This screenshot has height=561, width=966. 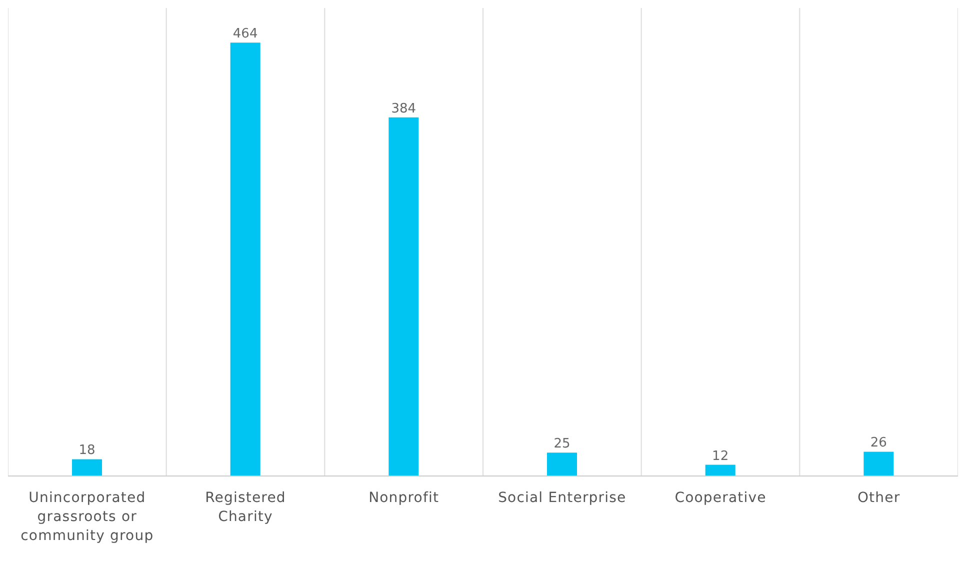 What do you see at coordinates (562, 444) in the screenshot?
I see `data-label: 25` at bounding box center [562, 444].